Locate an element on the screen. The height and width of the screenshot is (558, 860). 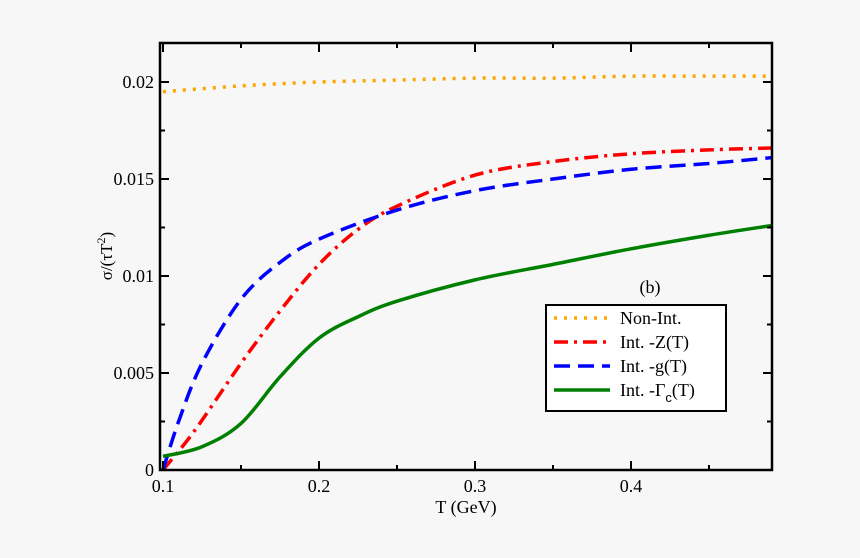
y-tick-label: 0.005 is located at coordinates (134, 373).